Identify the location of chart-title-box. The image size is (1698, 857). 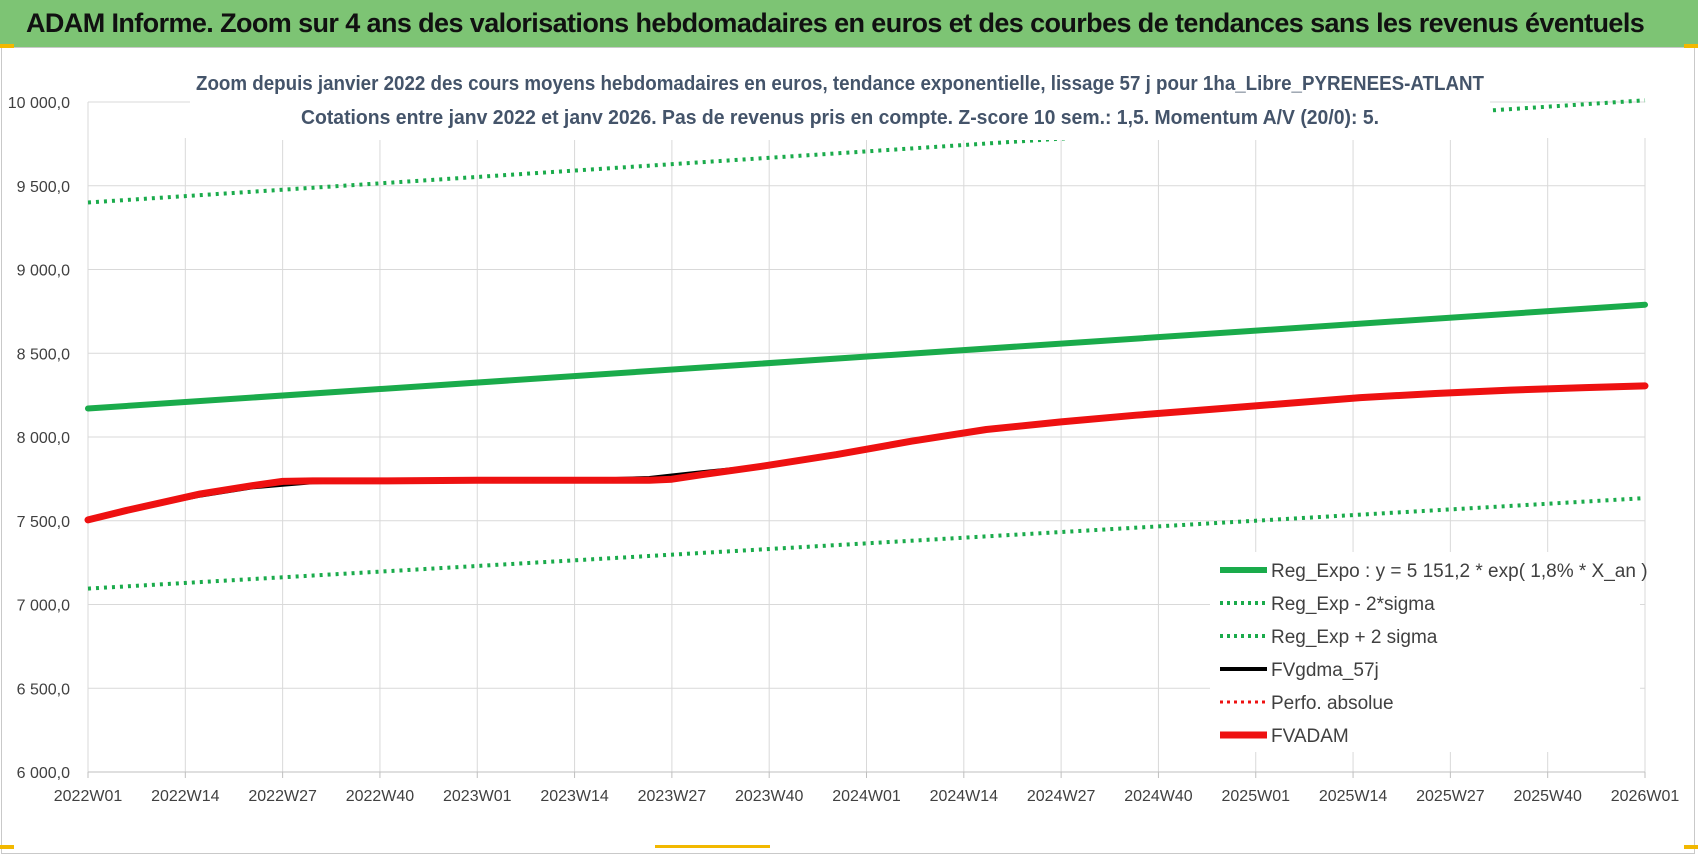
(840, 102).